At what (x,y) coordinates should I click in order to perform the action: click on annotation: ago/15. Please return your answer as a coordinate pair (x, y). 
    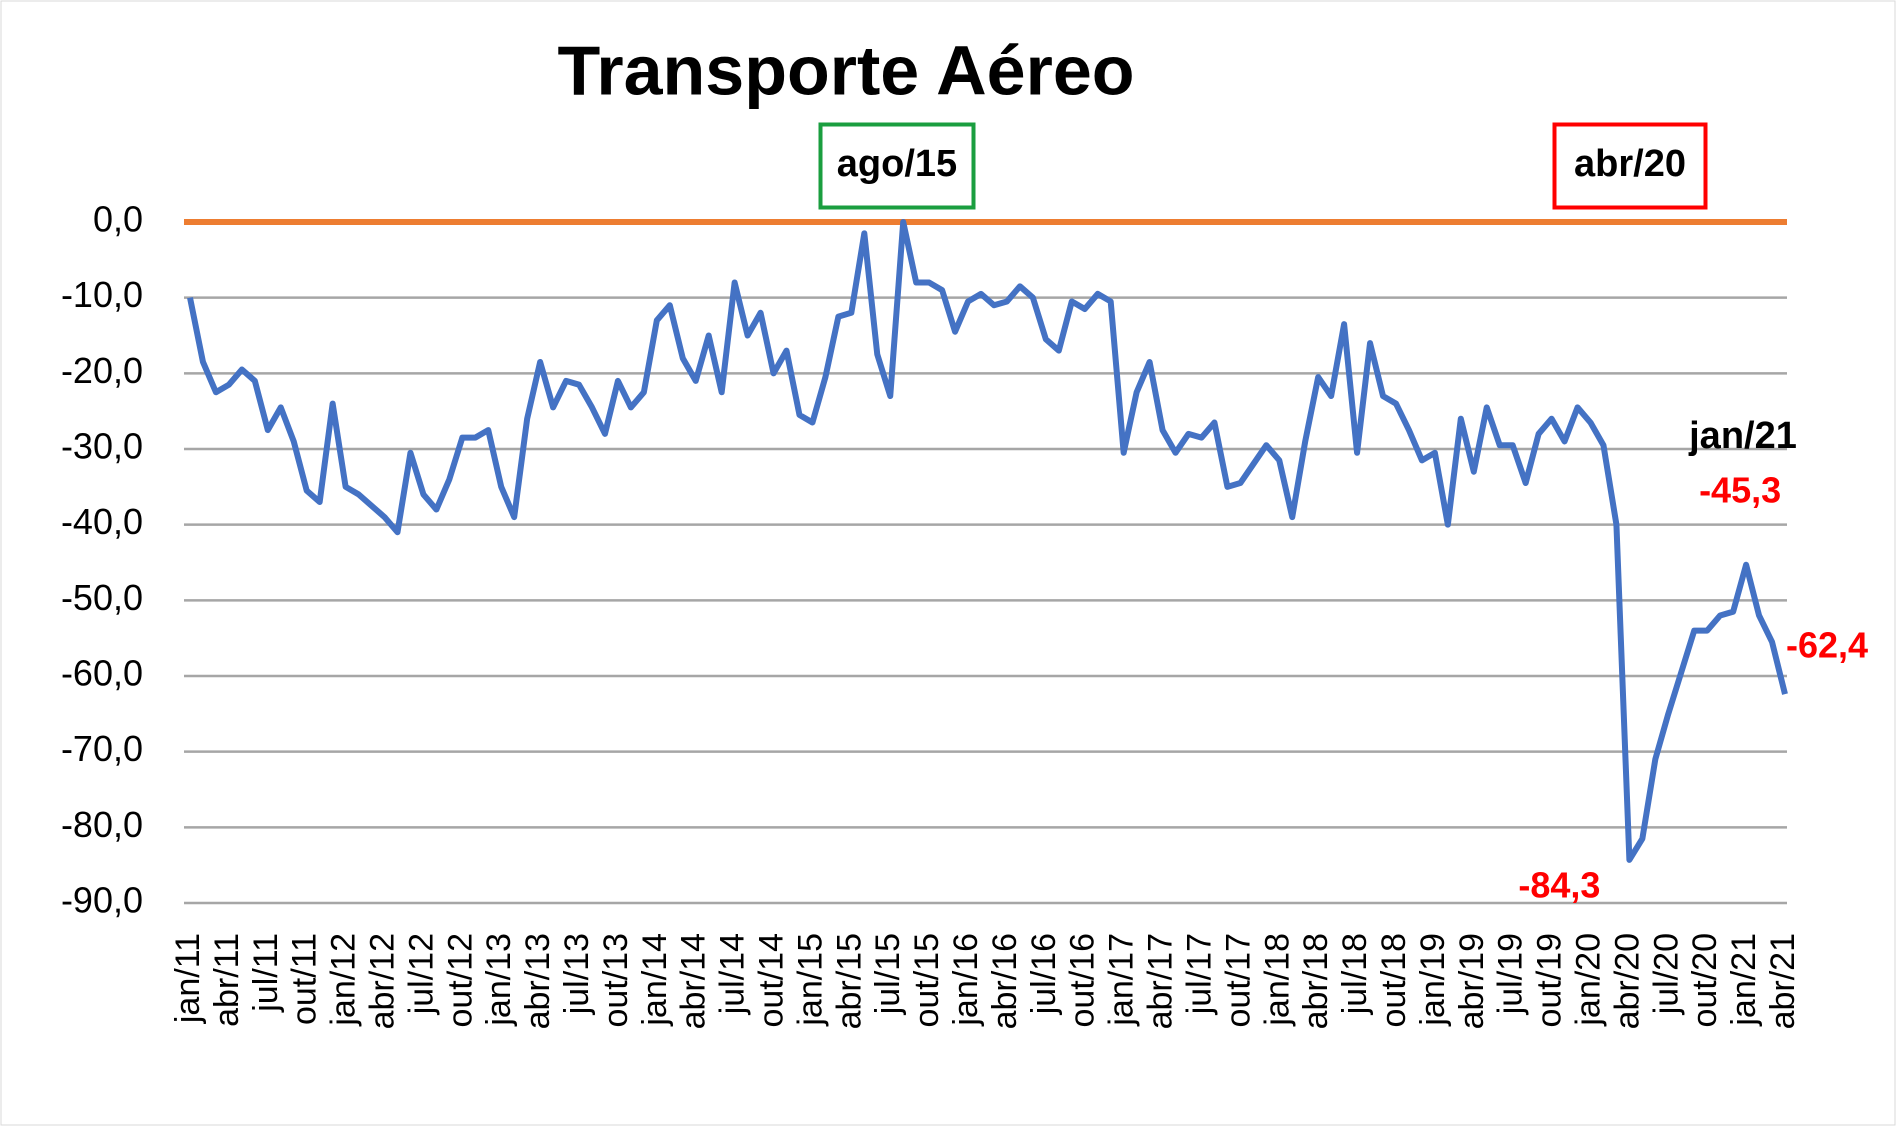
    Looking at the image, I should click on (897, 164).